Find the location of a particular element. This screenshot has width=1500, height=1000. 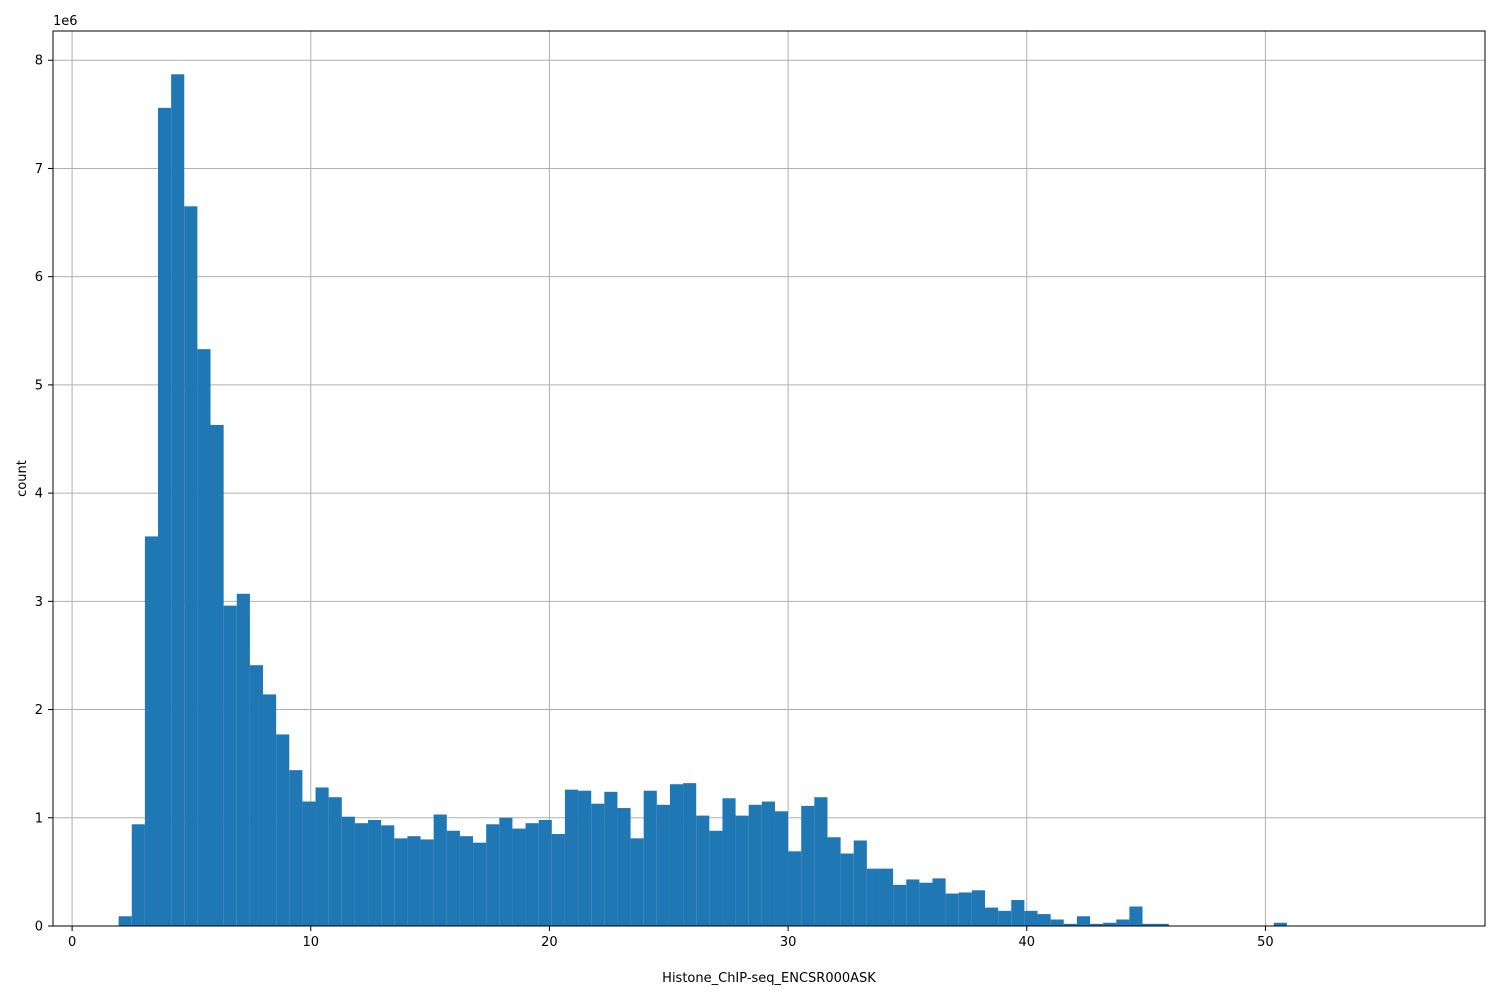

y-tick-label: 8 is located at coordinates (39, 61).